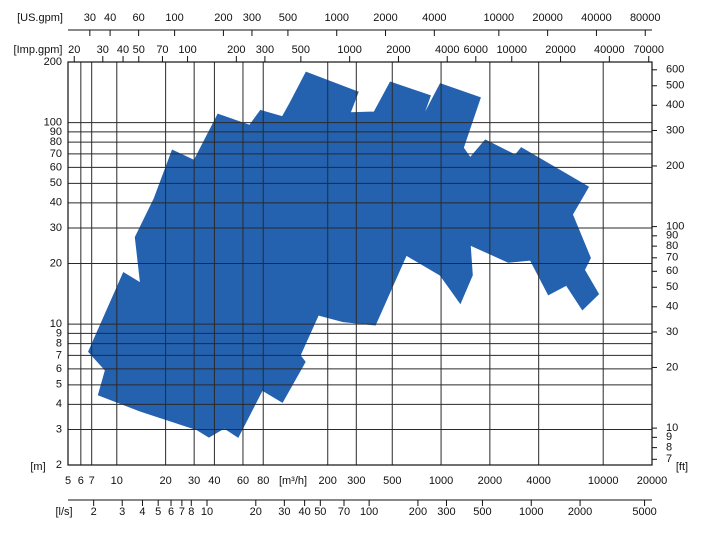  What do you see at coordinates (441, 481) in the screenshot?
I see `x-tick-label: 1000` at bounding box center [441, 481].